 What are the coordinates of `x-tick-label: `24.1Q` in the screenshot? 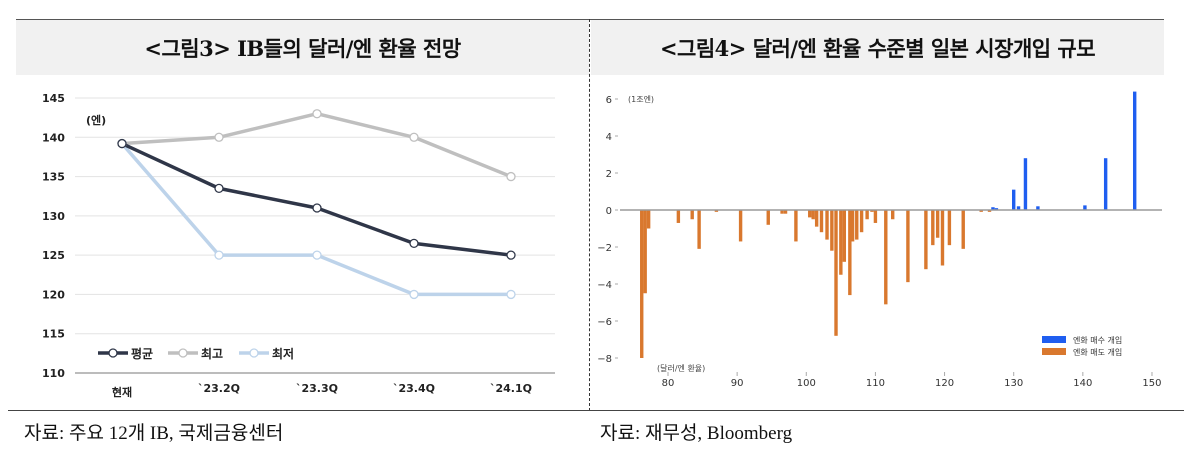 It's located at (511, 388).